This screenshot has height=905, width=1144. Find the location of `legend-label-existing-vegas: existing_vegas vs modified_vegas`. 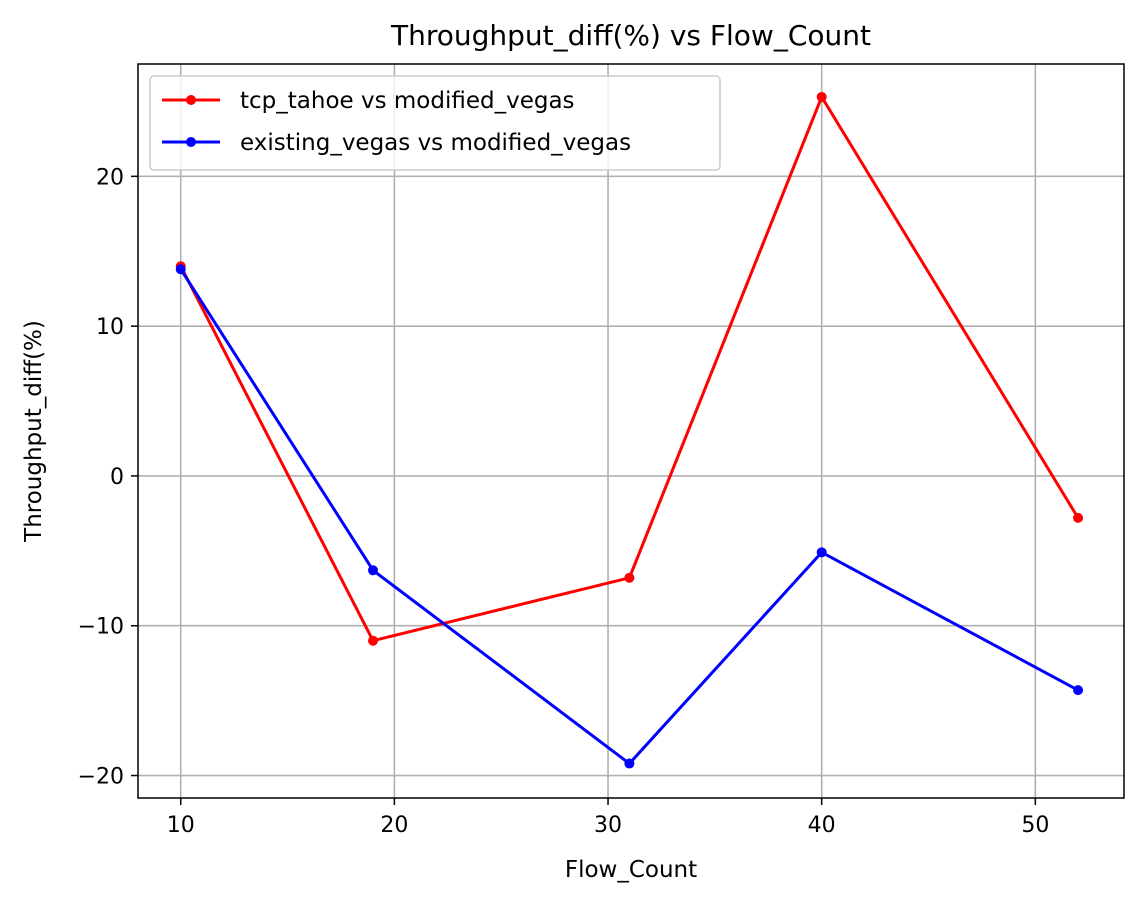

legend-label-existing-vegas: existing_vegas vs modified_vegas is located at coordinates (435, 143).